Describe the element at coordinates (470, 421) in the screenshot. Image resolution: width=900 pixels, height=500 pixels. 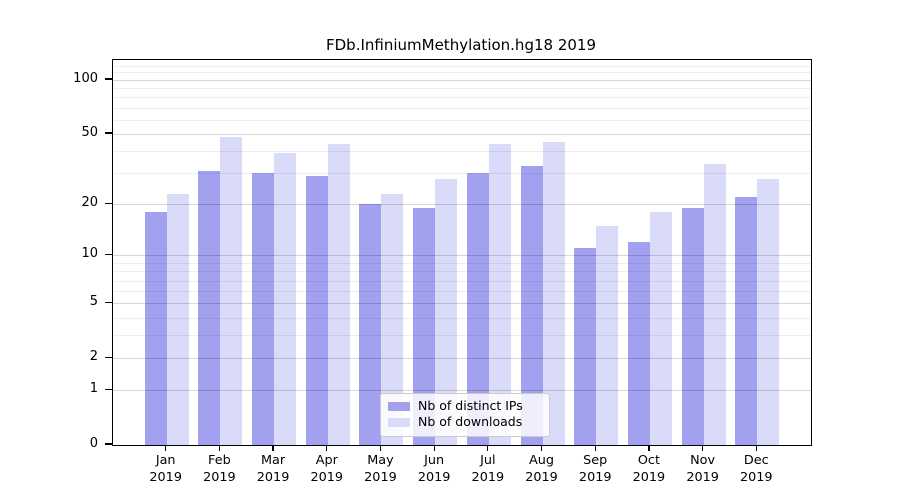
I see `legend-label-downloads: Nb of downloads` at that location.